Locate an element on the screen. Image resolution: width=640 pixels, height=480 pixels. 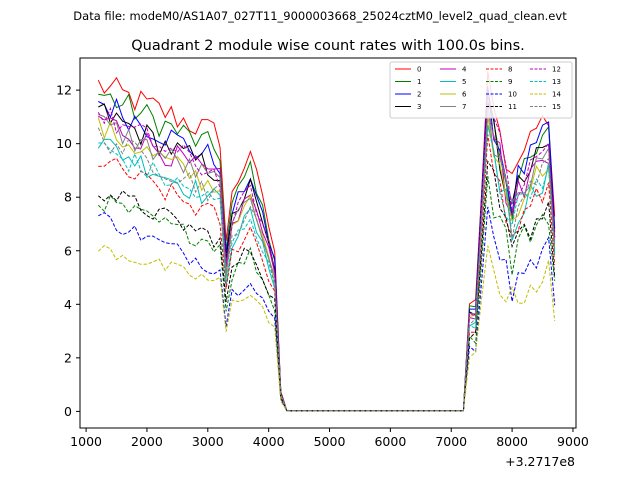
y-tick-label: 0 is located at coordinates (68, 411).